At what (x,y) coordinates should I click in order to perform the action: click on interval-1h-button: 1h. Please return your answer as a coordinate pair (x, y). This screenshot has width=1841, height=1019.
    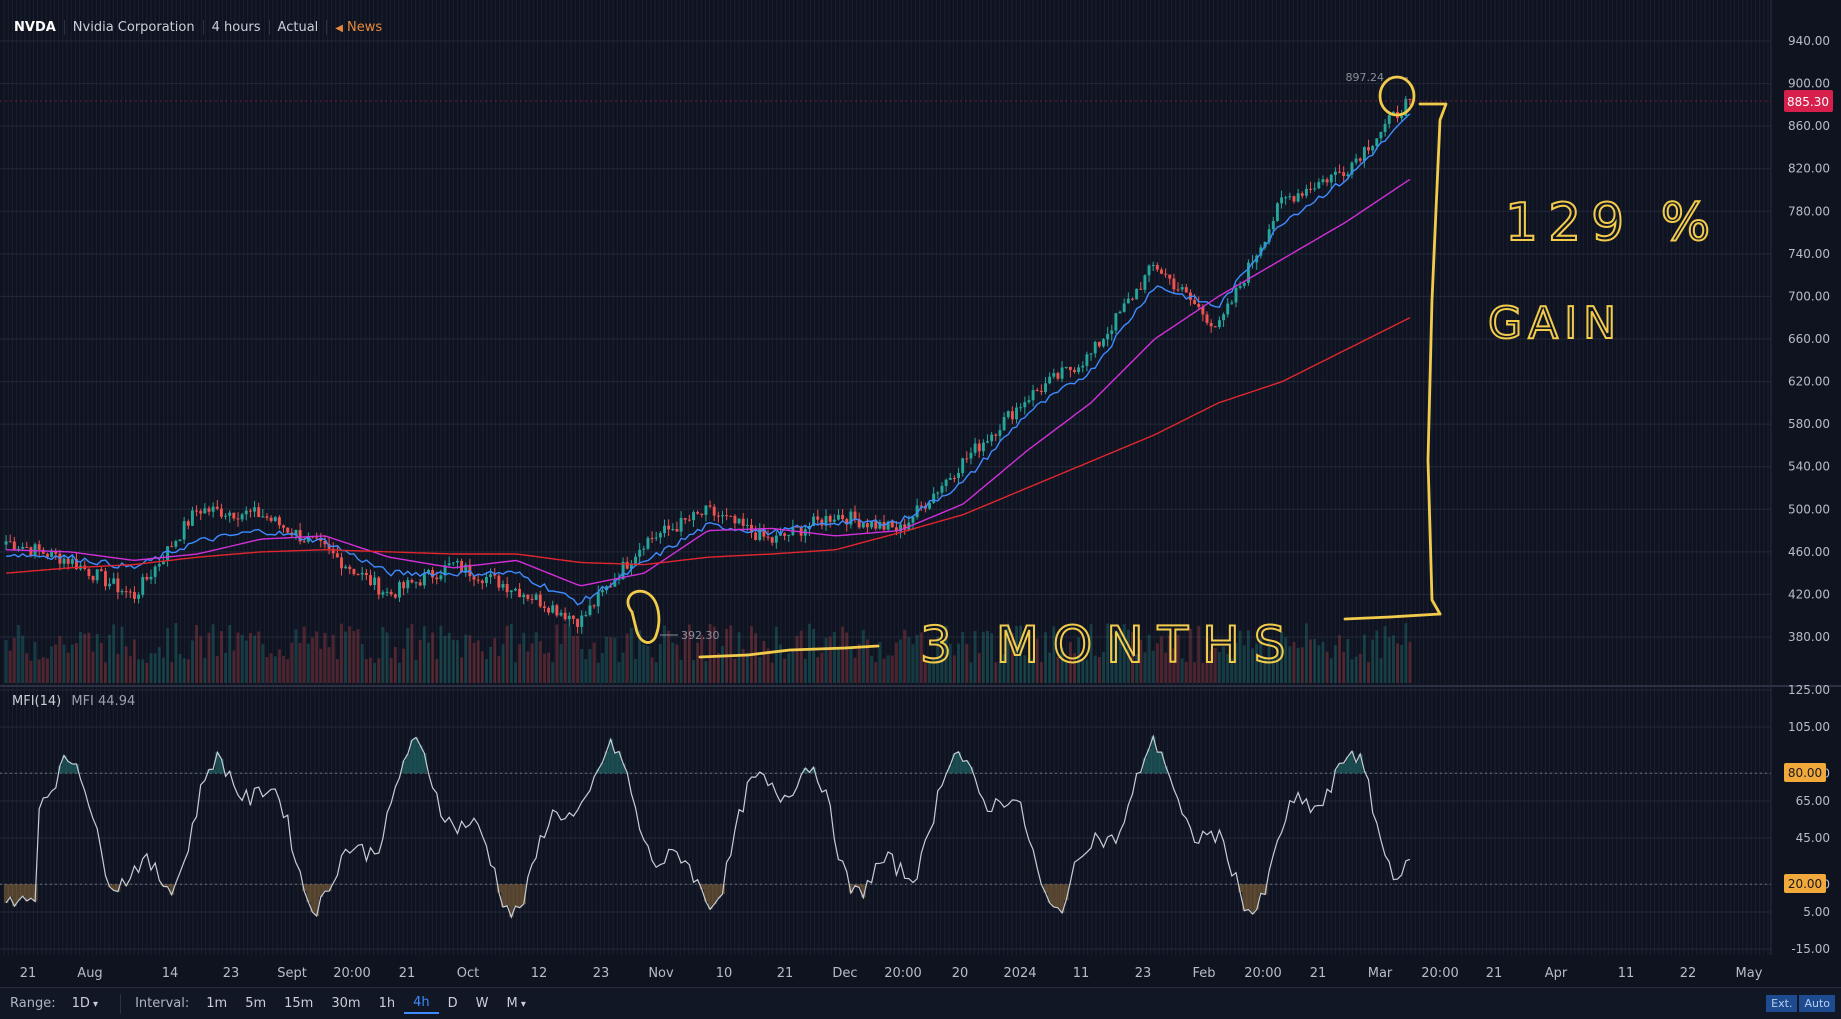
    Looking at the image, I should click on (387, 1003).